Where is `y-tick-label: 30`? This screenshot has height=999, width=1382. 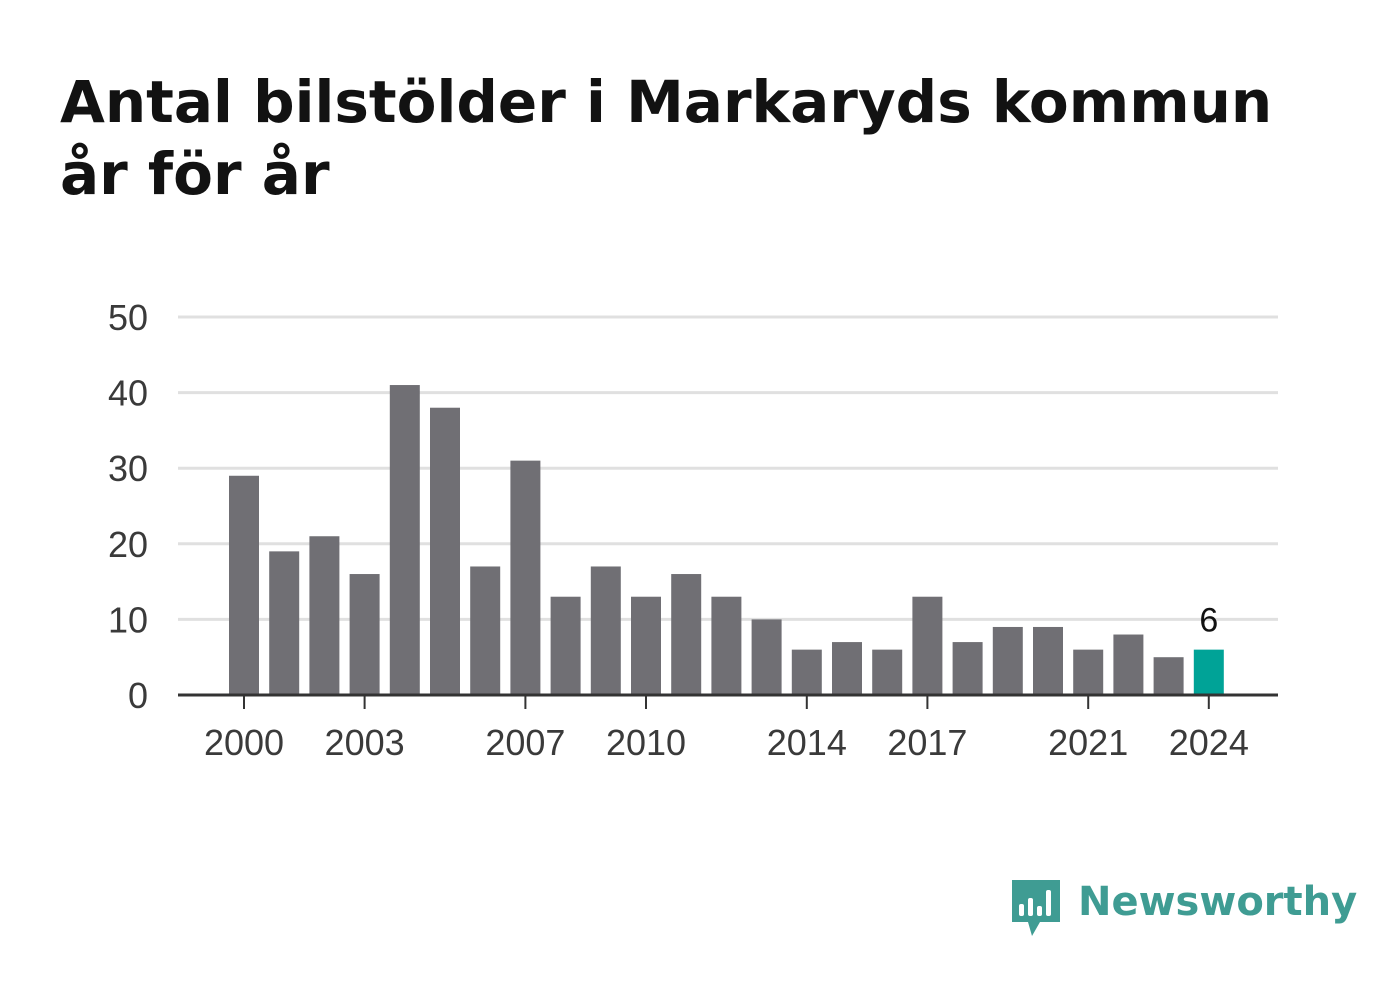
y-tick-label: 30 is located at coordinates (128, 468).